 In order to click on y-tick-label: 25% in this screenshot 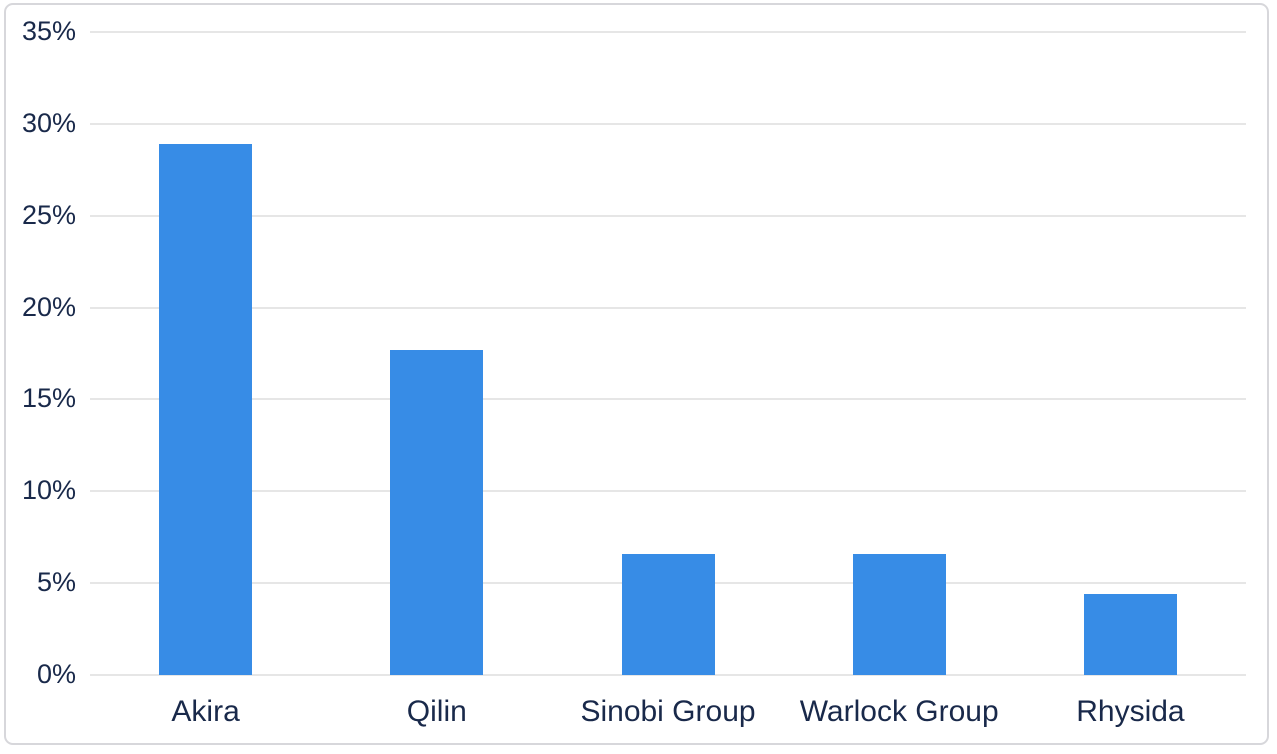, I will do `click(48, 214)`.